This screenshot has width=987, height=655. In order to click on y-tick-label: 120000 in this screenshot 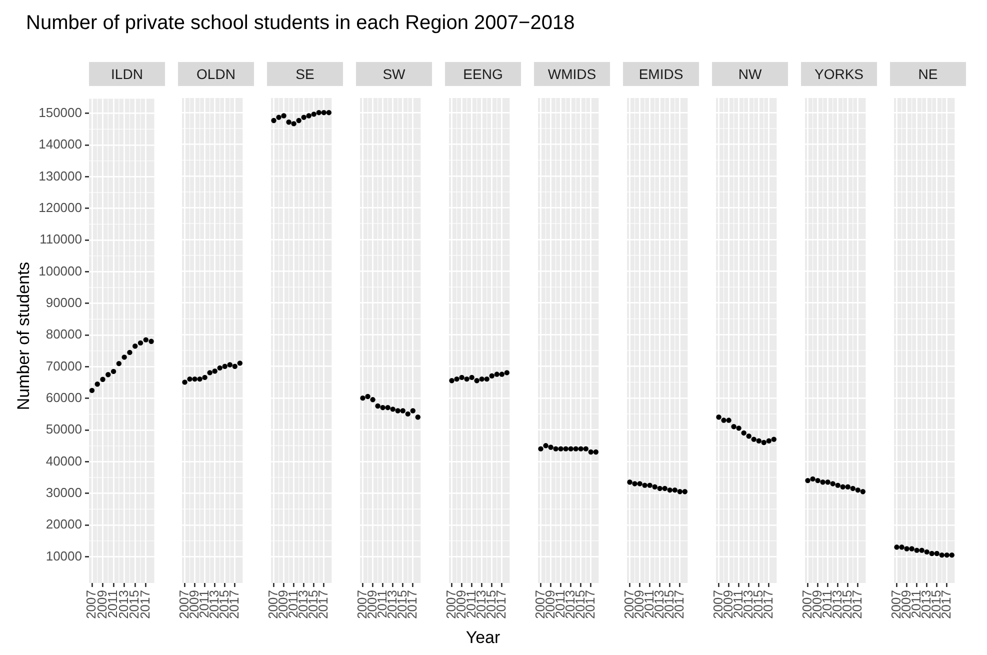, I will do `click(60, 207)`.